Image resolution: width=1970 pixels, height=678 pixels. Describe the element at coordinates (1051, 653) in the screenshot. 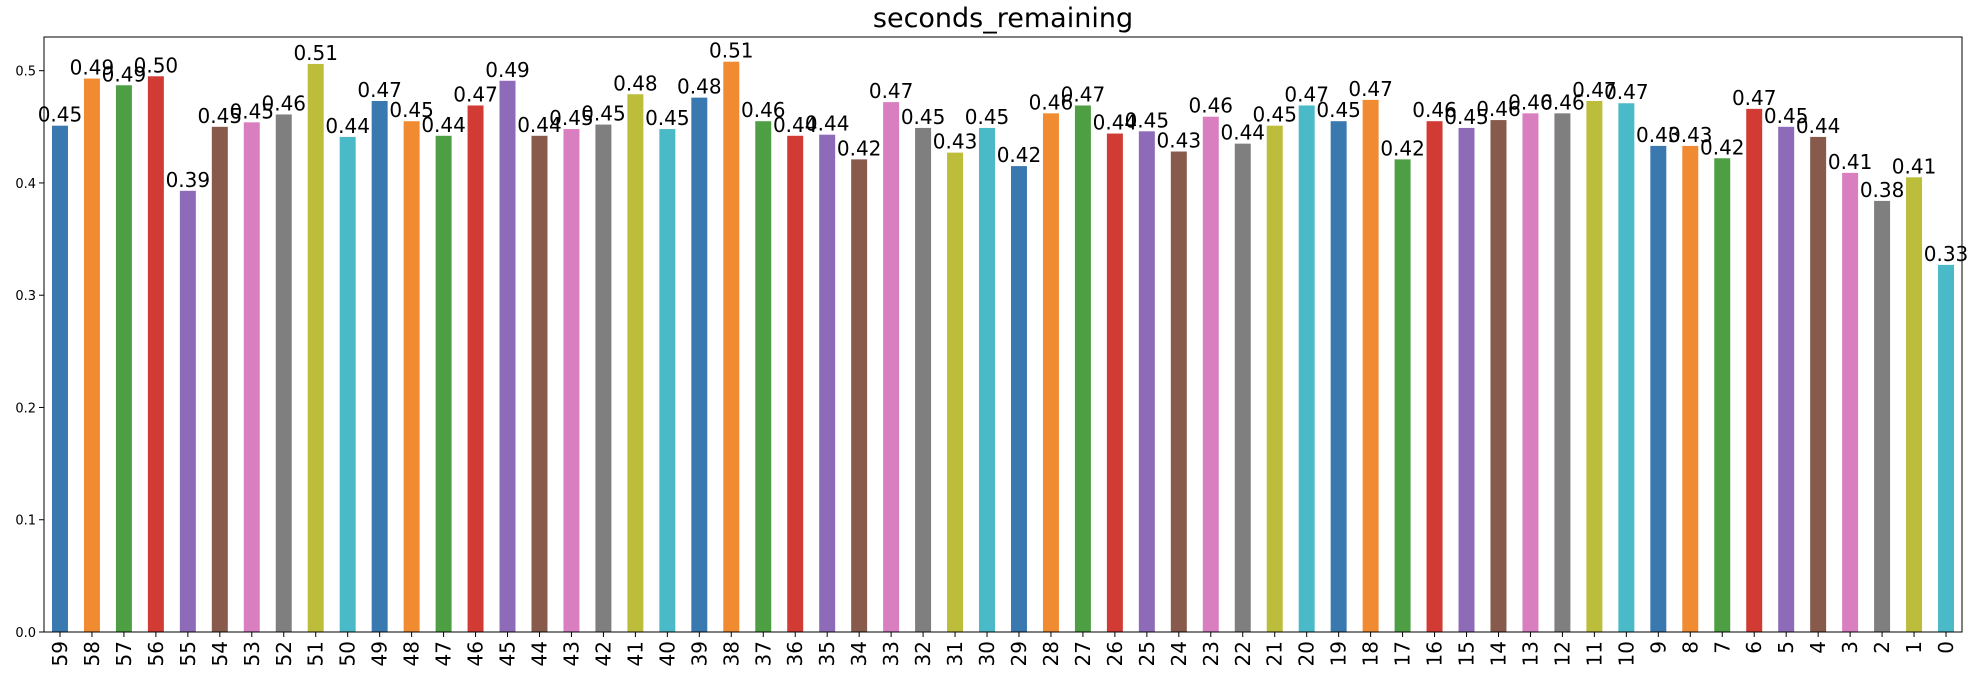

I see `x-tick-label-28: 28` at that location.